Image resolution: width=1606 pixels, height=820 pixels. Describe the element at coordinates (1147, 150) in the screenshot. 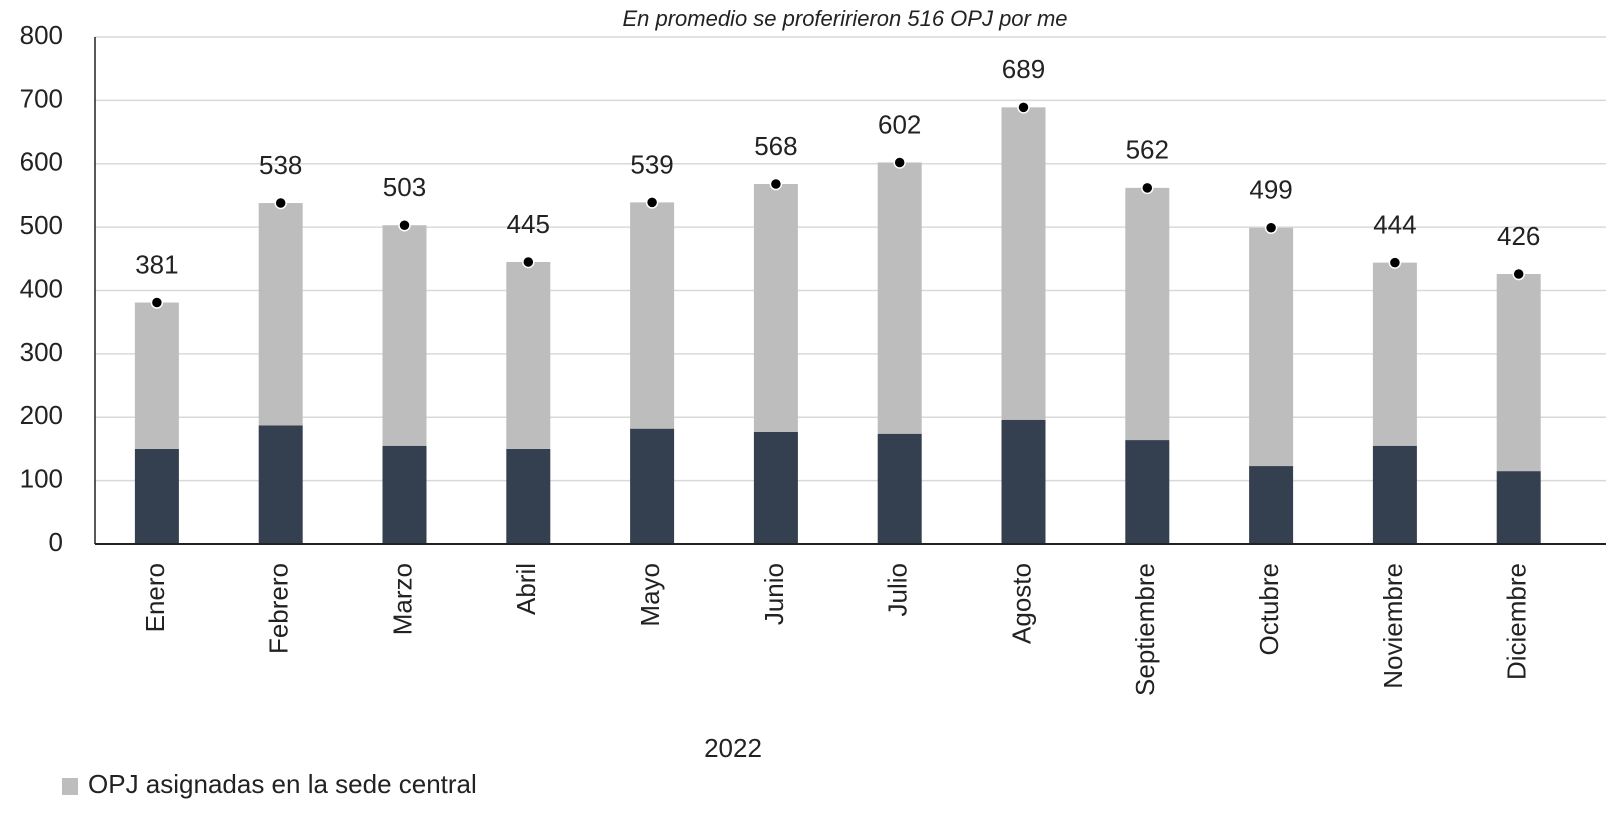

I see `total-label: 562` at that location.